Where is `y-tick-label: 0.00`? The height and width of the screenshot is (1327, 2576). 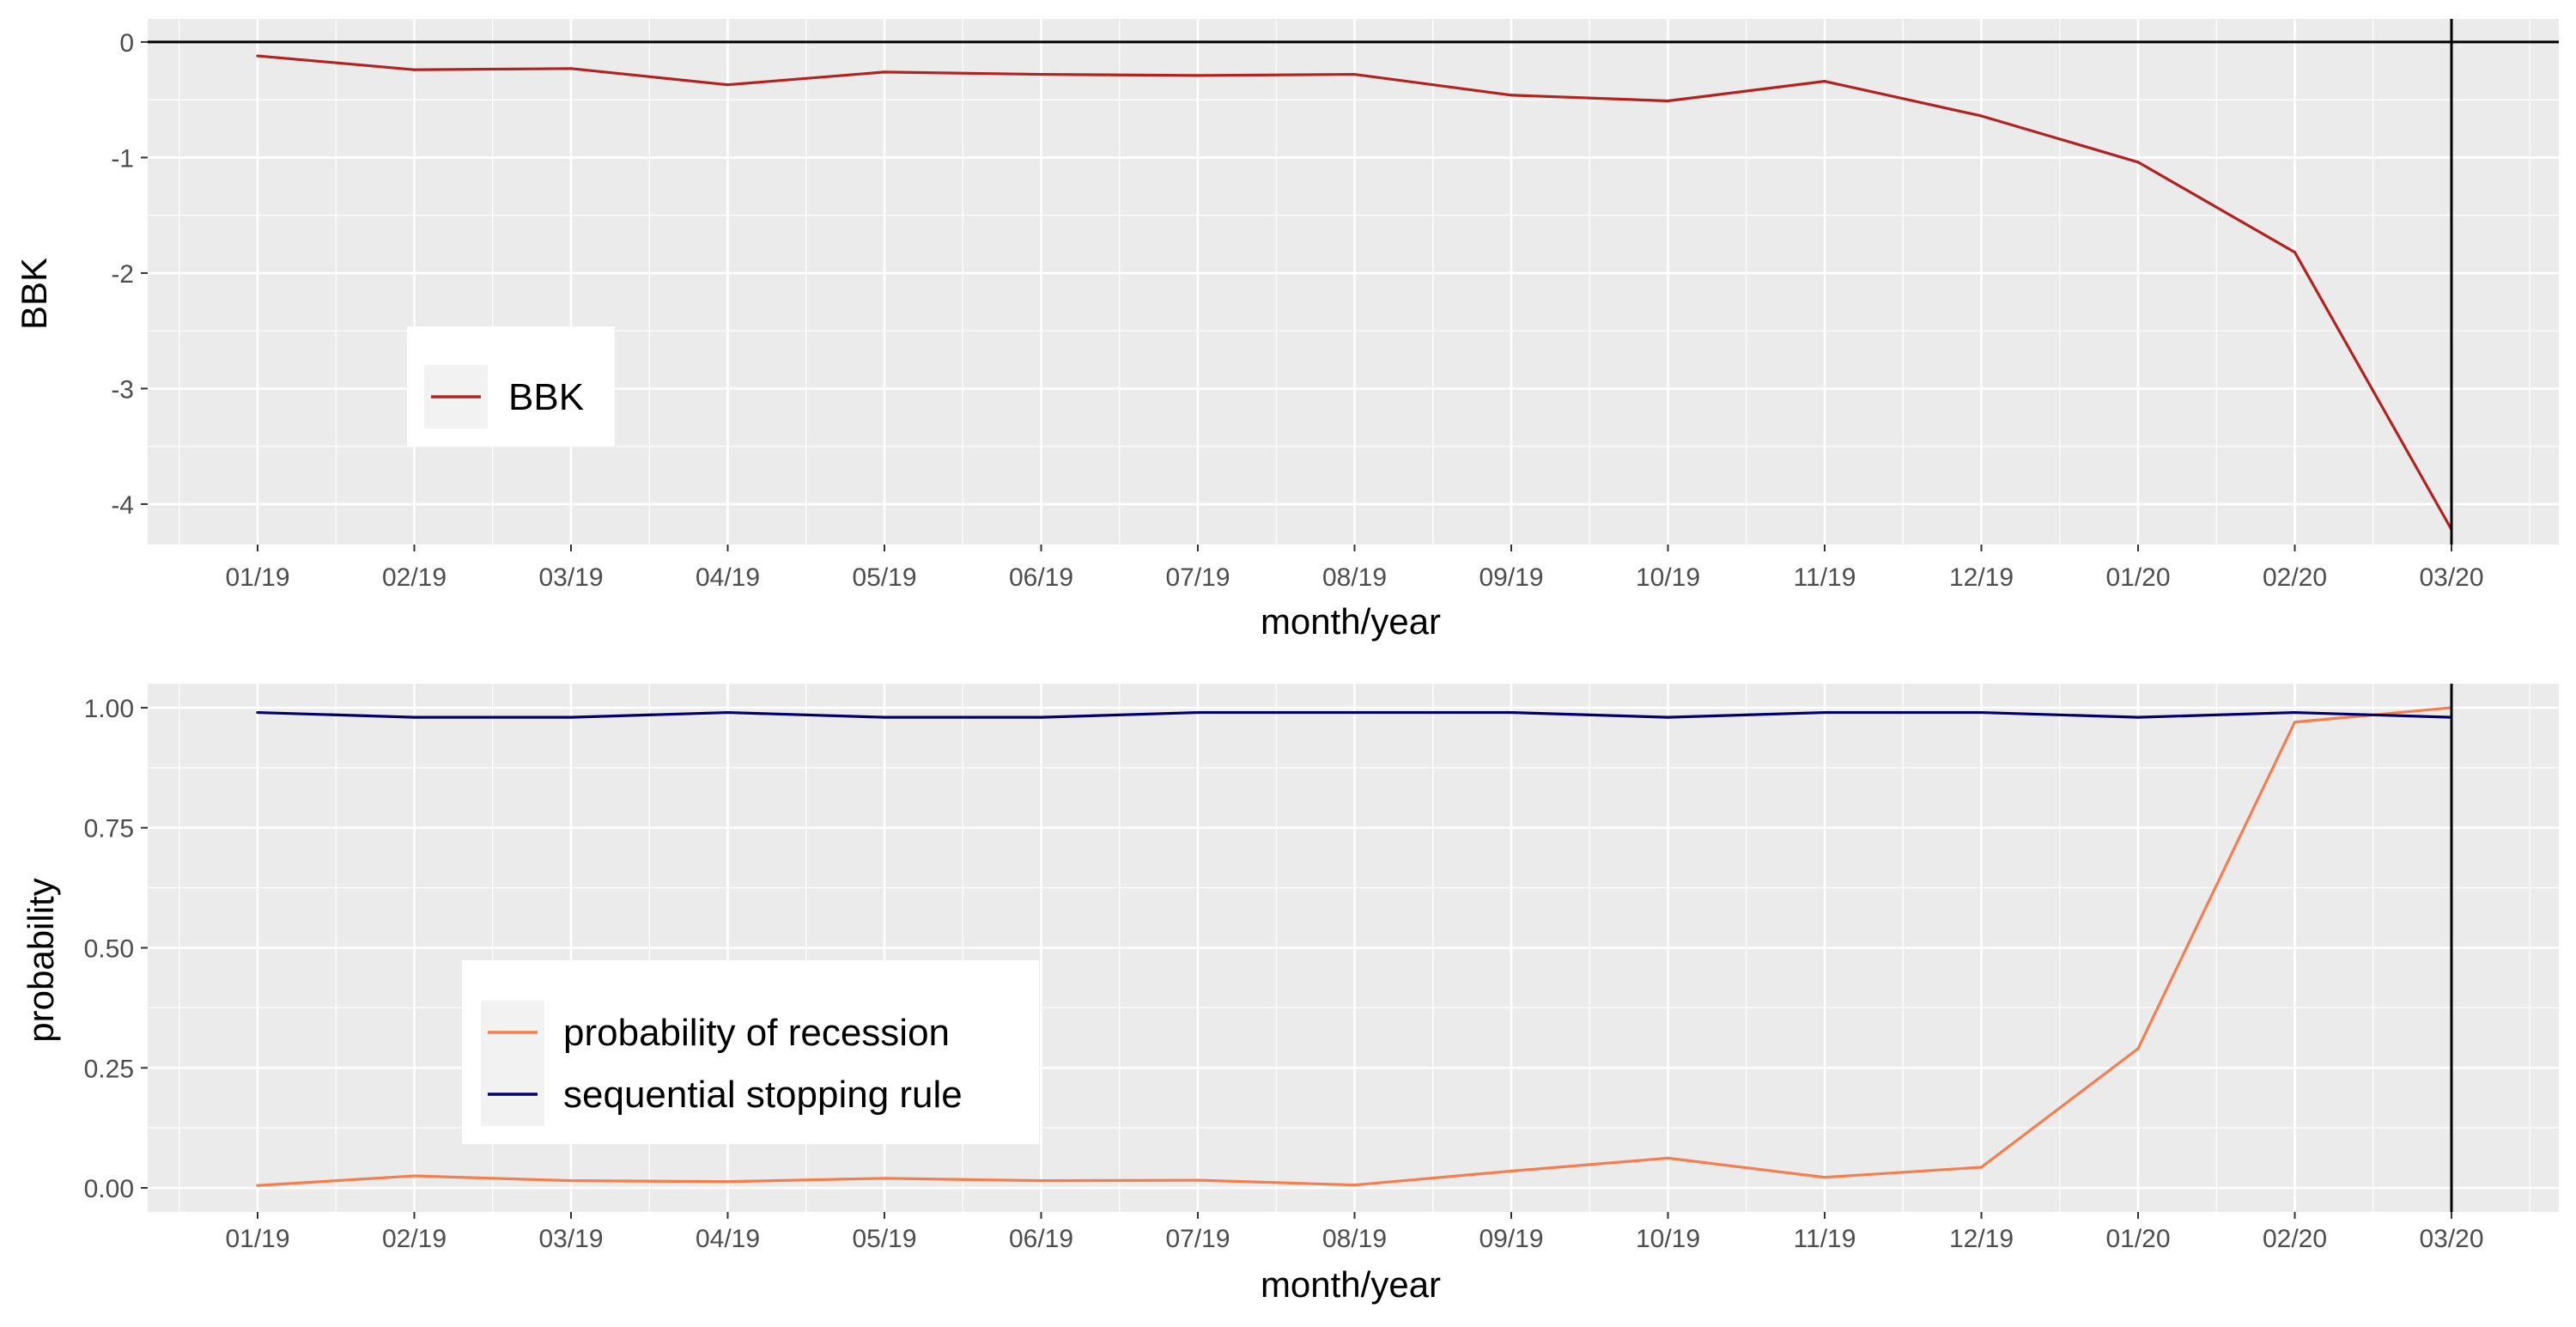
y-tick-label: 0.00 is located at coordinates (109, 1189).